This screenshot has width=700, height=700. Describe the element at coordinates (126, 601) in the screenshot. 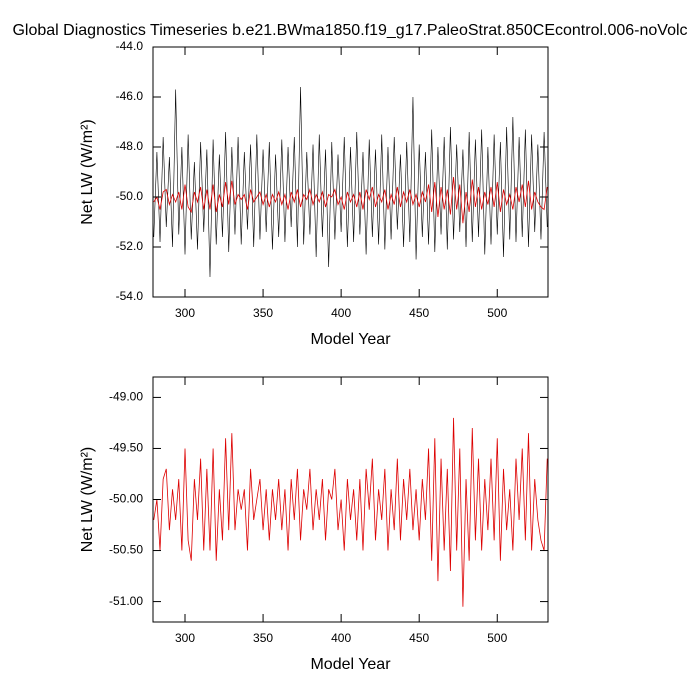

I see `y-tick-label: -51.00` at that location.